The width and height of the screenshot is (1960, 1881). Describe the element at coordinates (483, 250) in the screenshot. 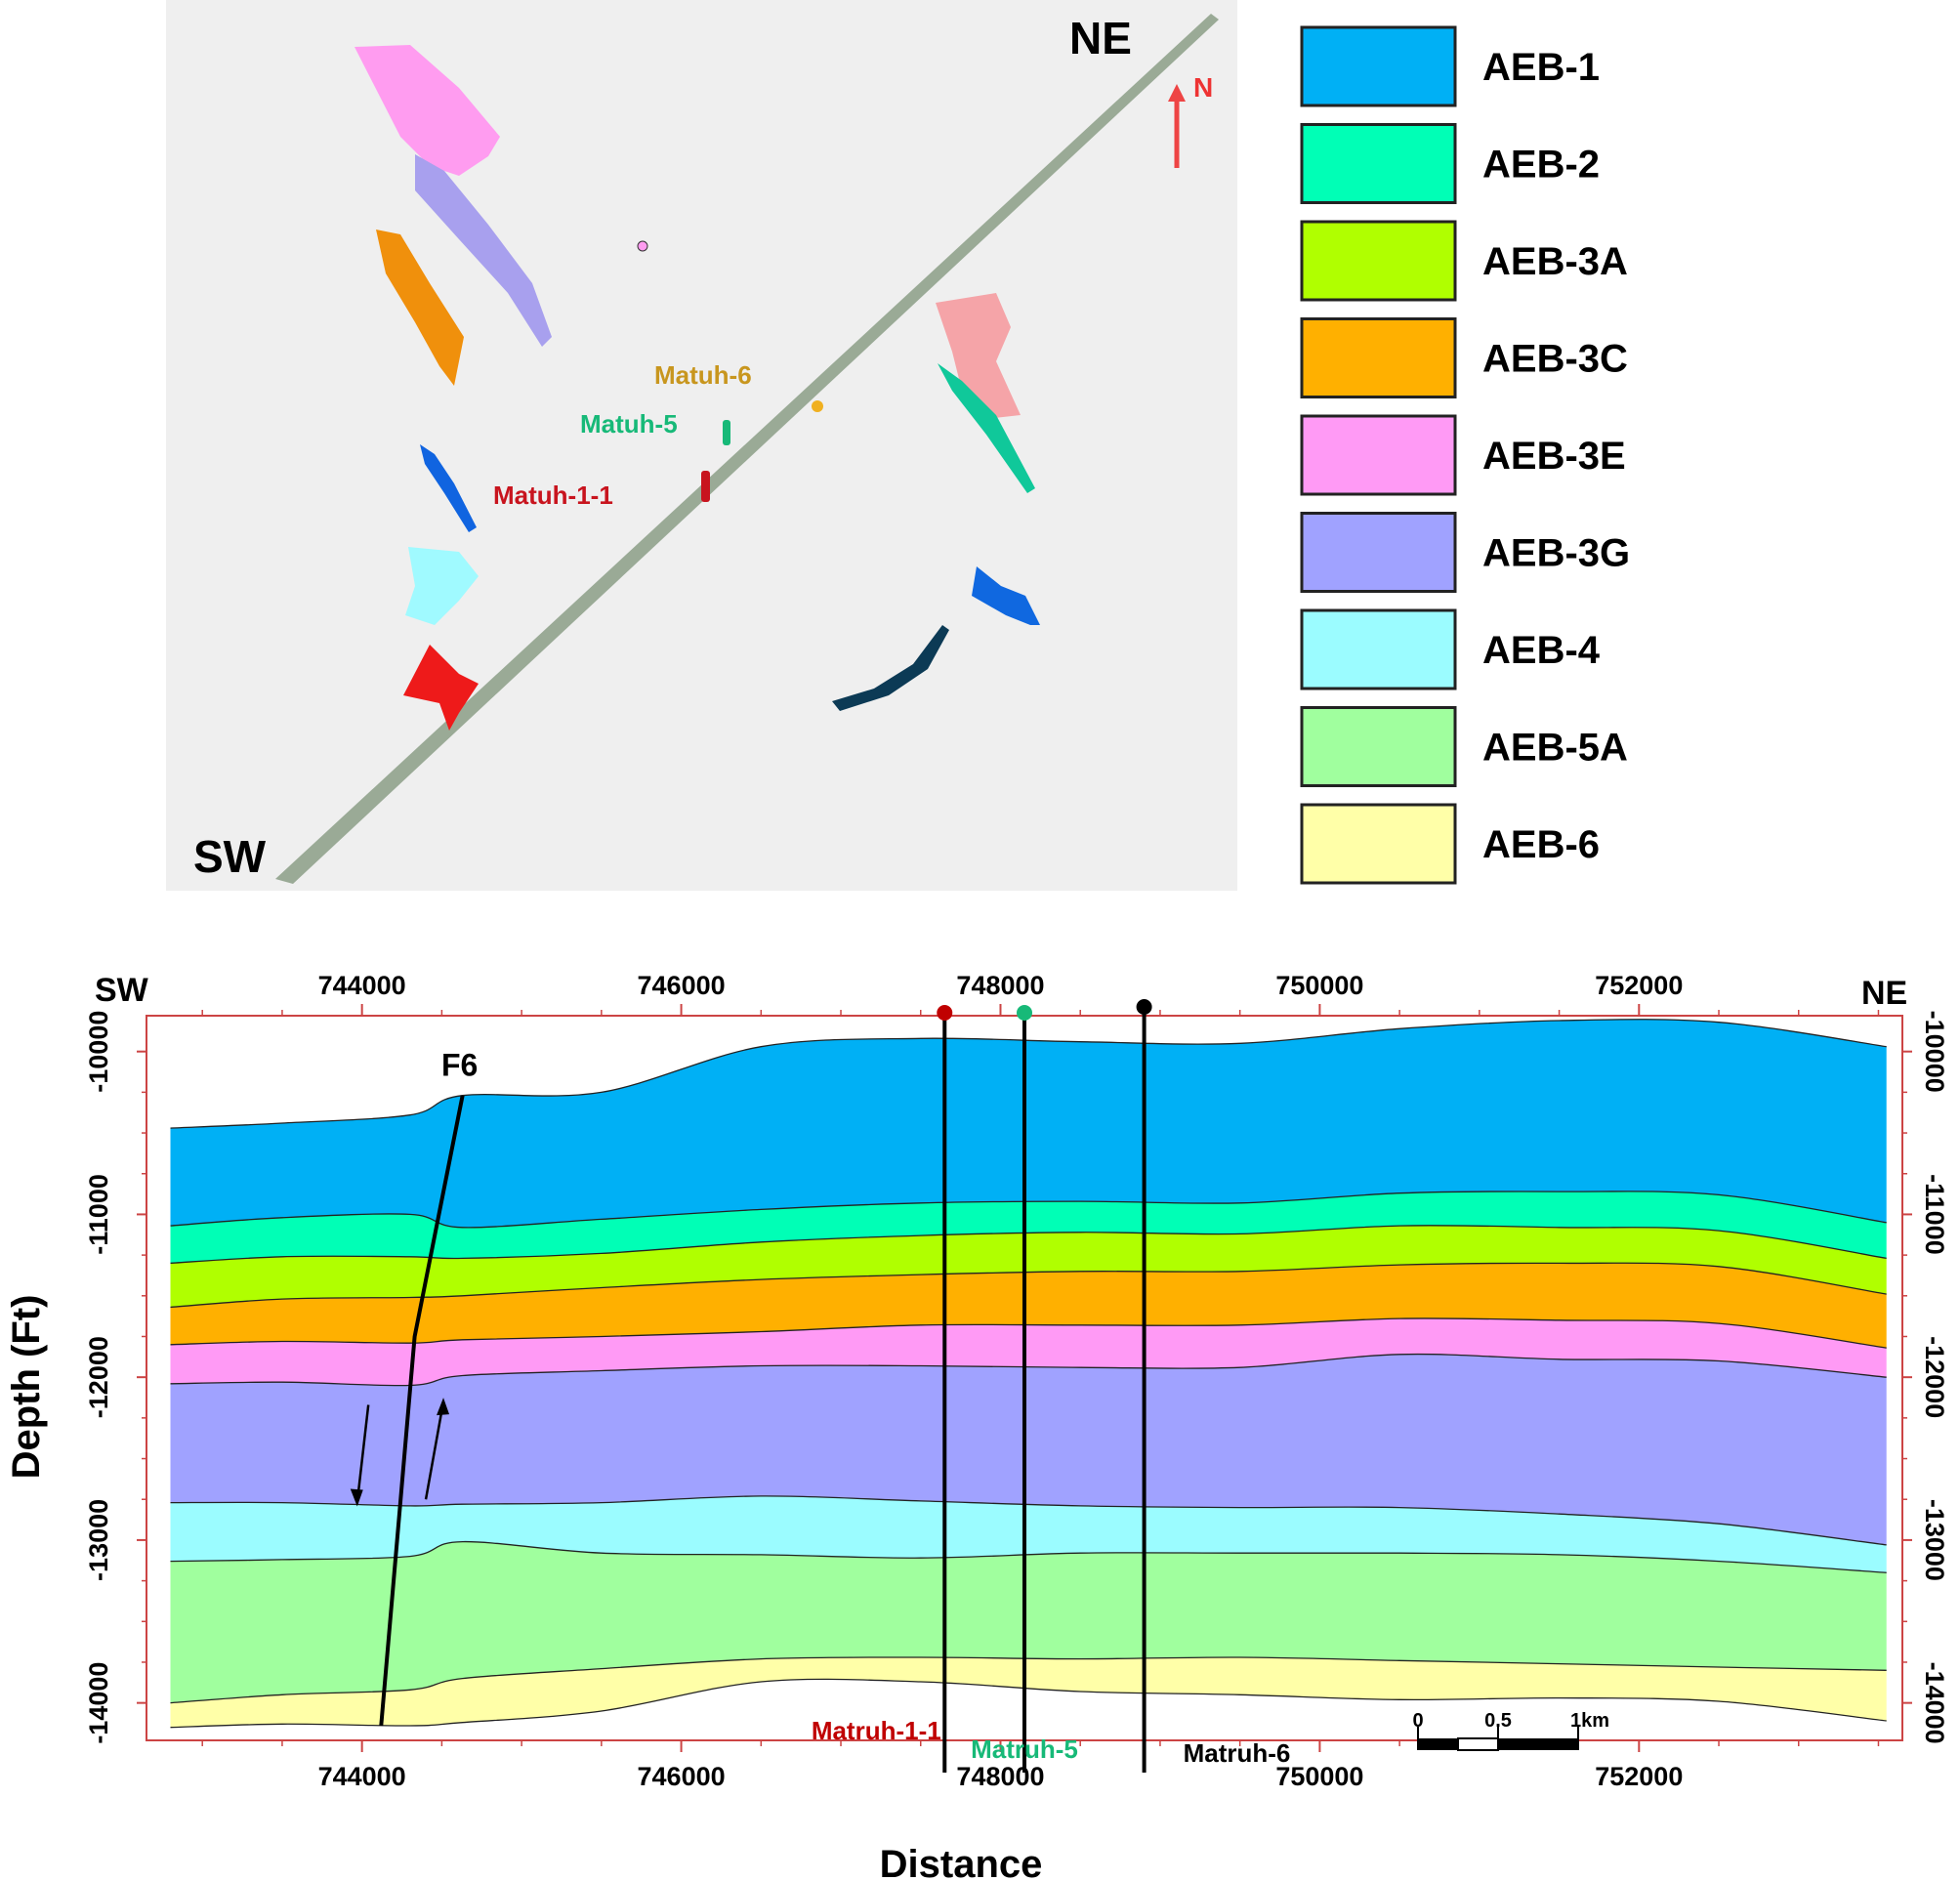

I see `aeb-3g-surface` at that location.